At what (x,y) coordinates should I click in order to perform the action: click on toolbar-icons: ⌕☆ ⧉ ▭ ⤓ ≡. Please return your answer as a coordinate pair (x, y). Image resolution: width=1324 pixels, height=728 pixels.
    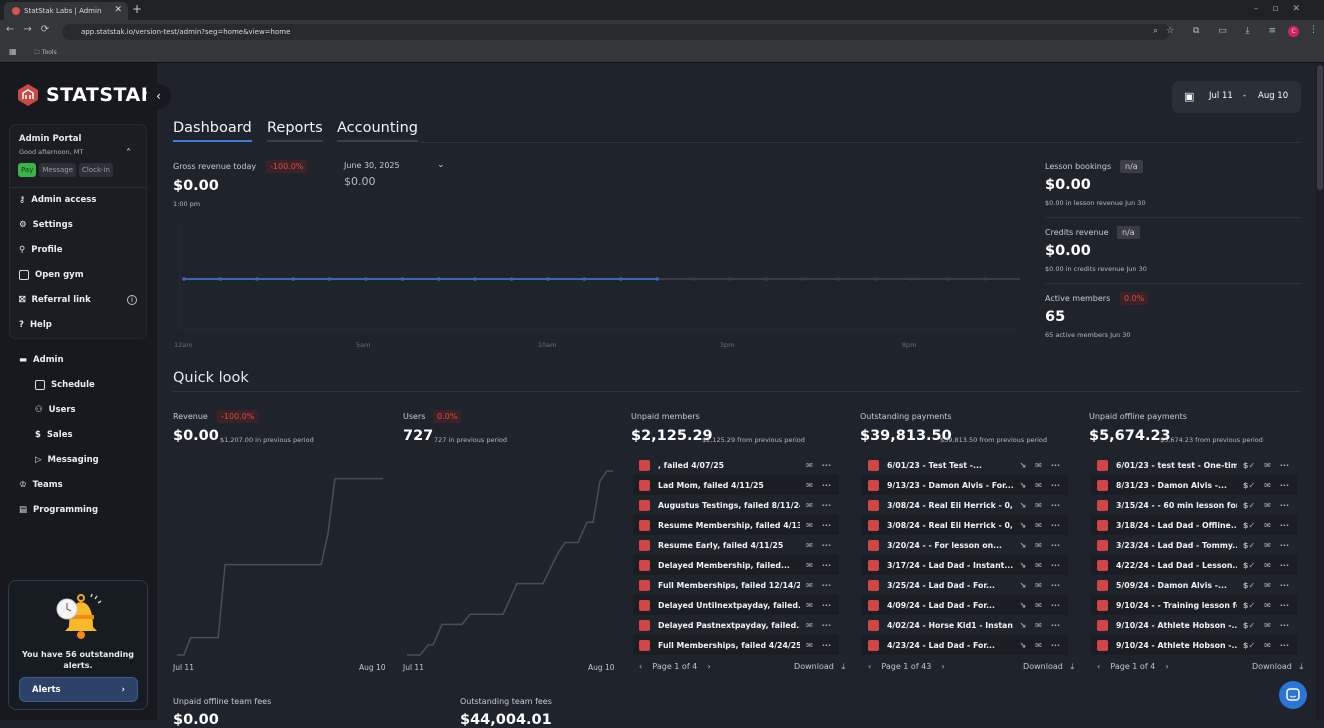
    Looking at the image, I should click on (1219, 31).